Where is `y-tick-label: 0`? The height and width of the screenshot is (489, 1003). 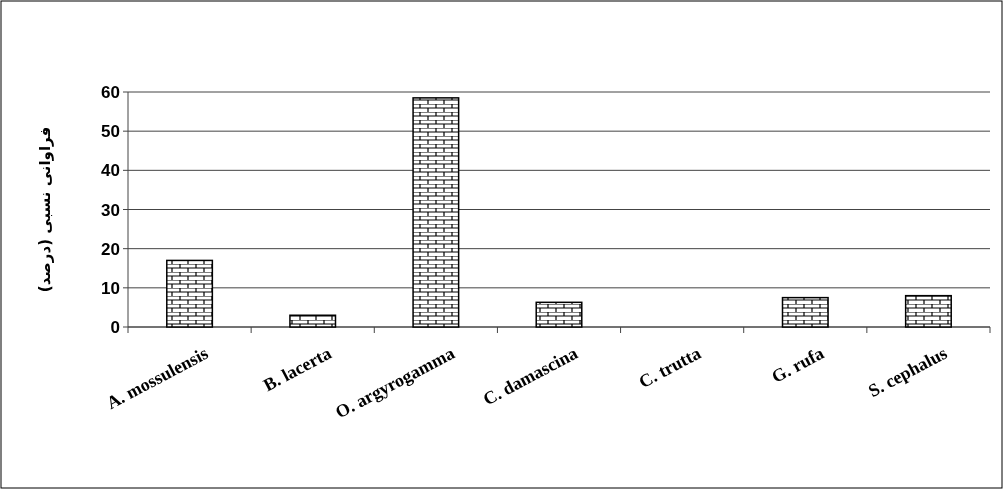 y-tick-label: 0 is located at coordinates (115, 327).